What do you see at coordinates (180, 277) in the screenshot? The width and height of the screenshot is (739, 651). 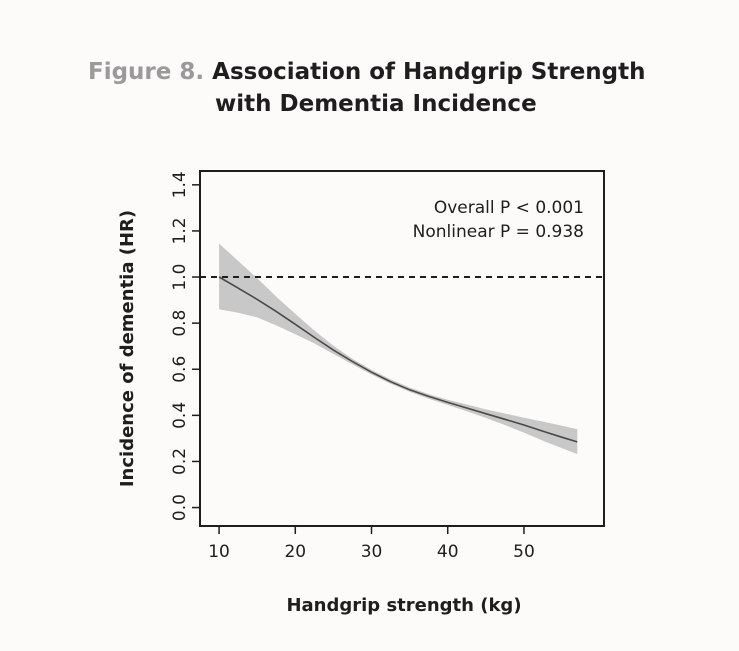 I see `y-tick-label-5: 1.0` at bounding box center [180, 277].